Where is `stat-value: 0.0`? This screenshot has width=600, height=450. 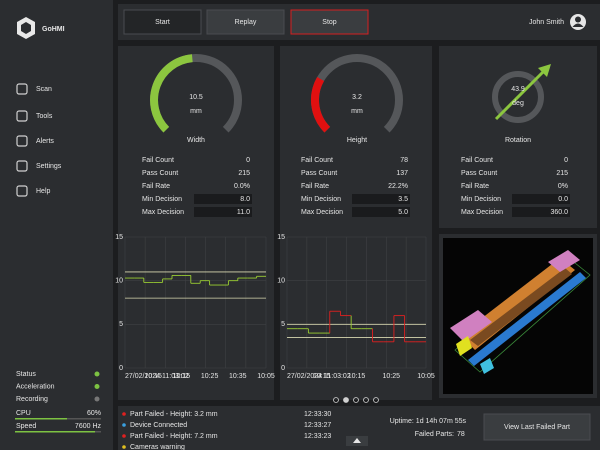
stat-value: 0.0 is located at coordinates (563, 199).